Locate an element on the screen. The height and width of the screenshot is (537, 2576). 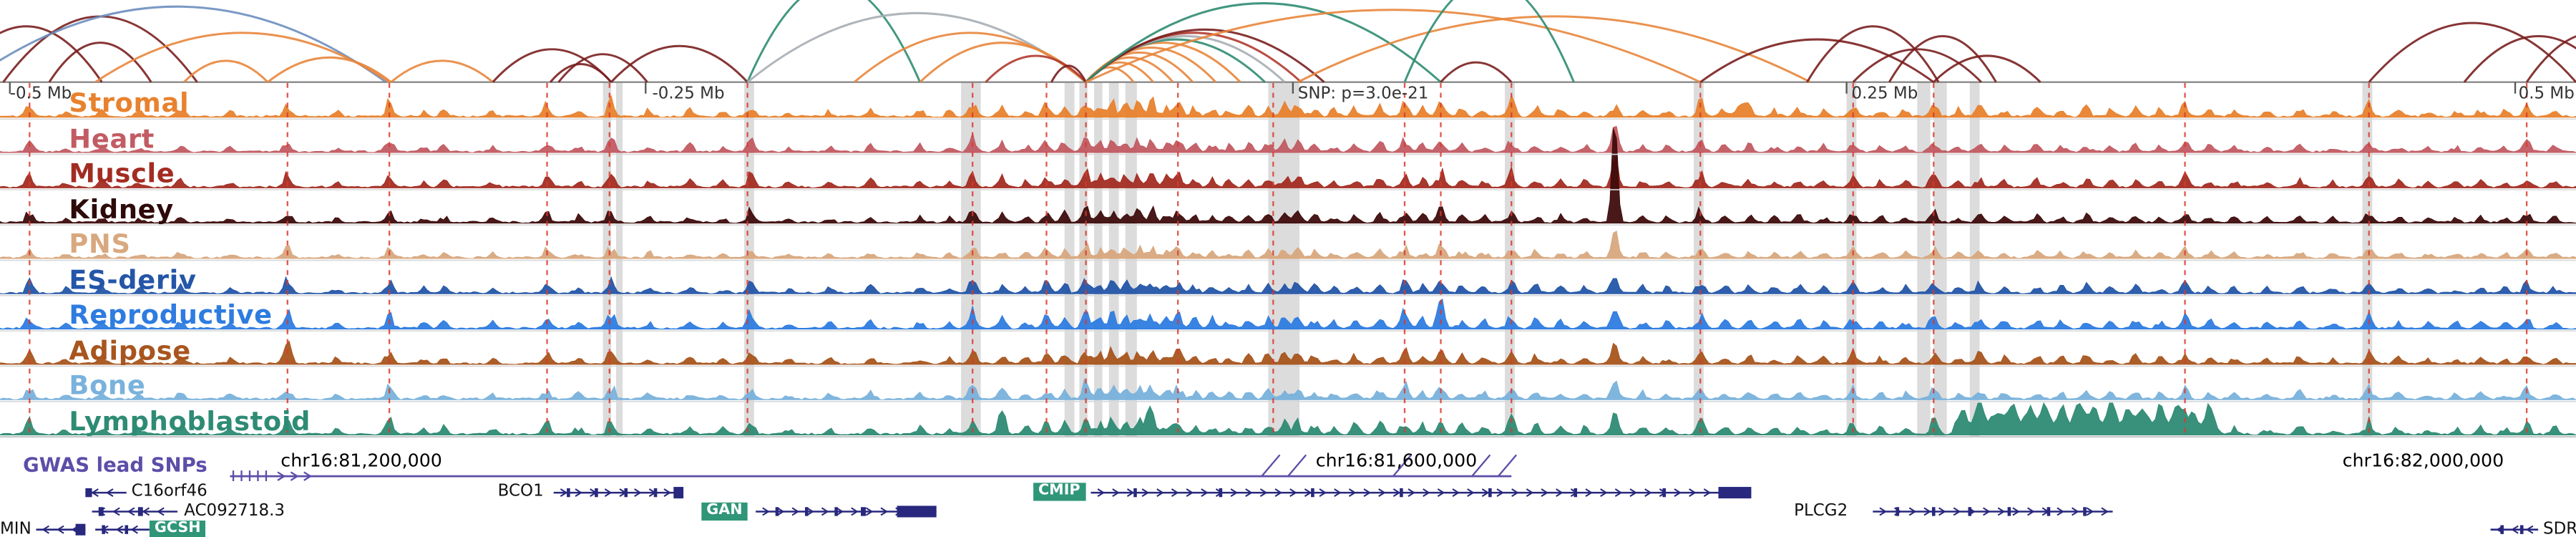
gene-label-plcg2: PLCG2 is located at coordinates (1821, 510).